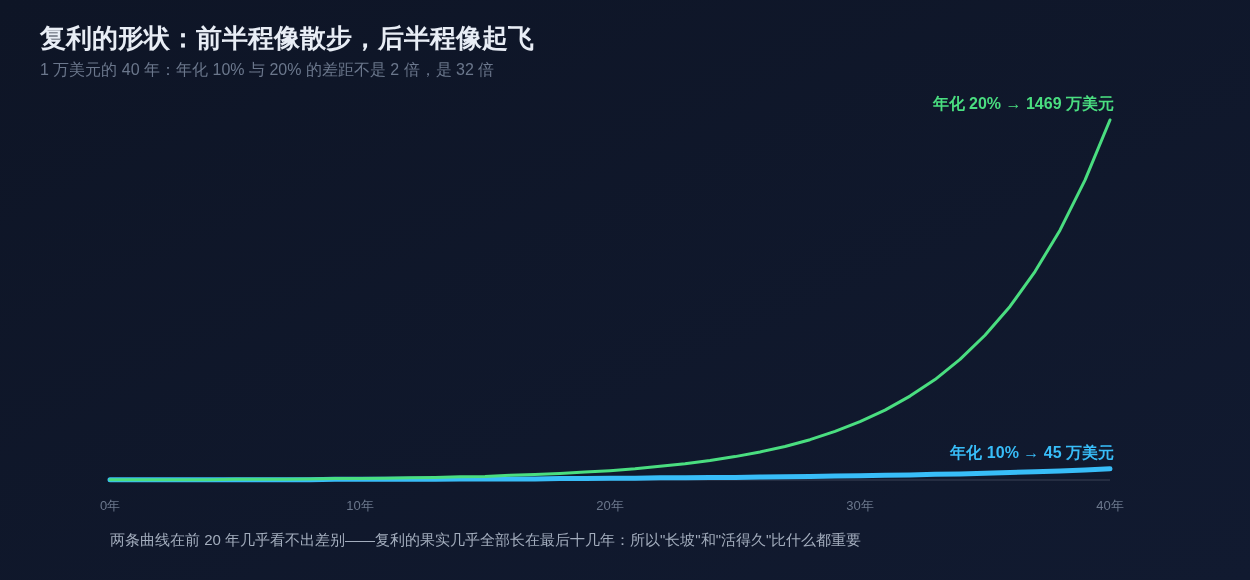 The image size is (1250, 580). What do you see at coordinates (110, 505) in the screenshot?
I see `x-tick-label: 0年` at bounding box center [110, 505].